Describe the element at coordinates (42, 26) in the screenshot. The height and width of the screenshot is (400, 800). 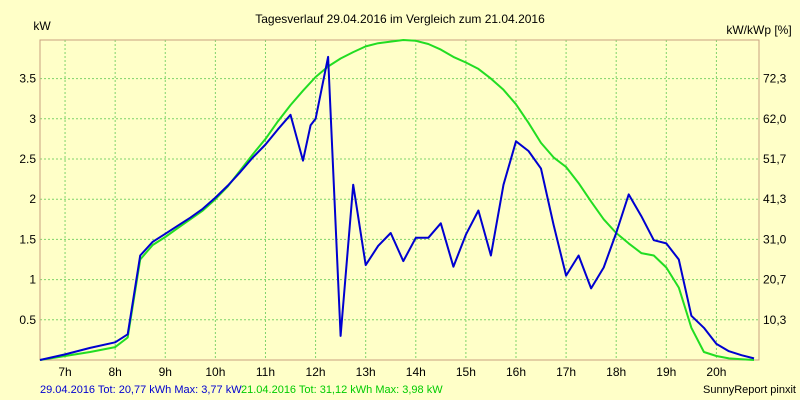
I see `y-axis-label-left: kW` at that location.